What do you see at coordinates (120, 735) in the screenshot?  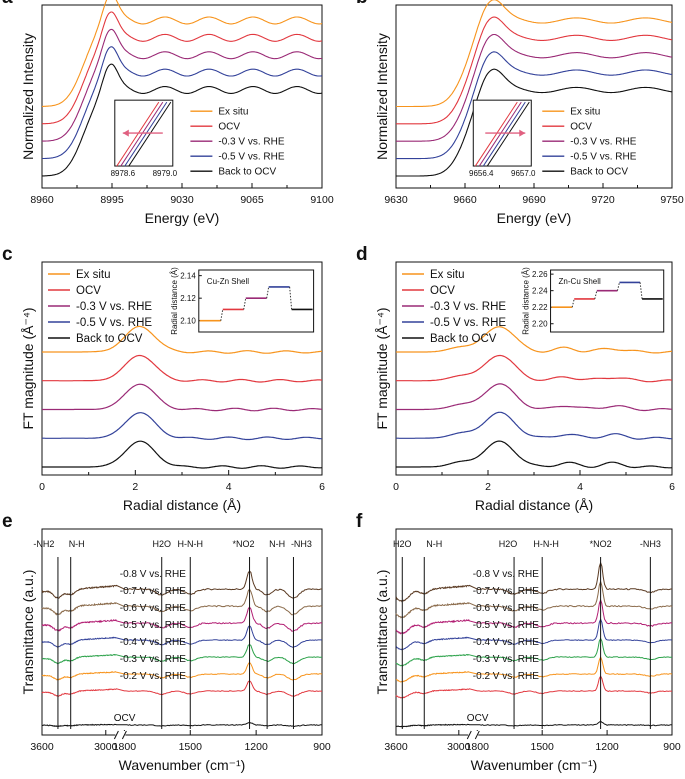 I see `axis-break-mask` at bounding box center [120, 735].